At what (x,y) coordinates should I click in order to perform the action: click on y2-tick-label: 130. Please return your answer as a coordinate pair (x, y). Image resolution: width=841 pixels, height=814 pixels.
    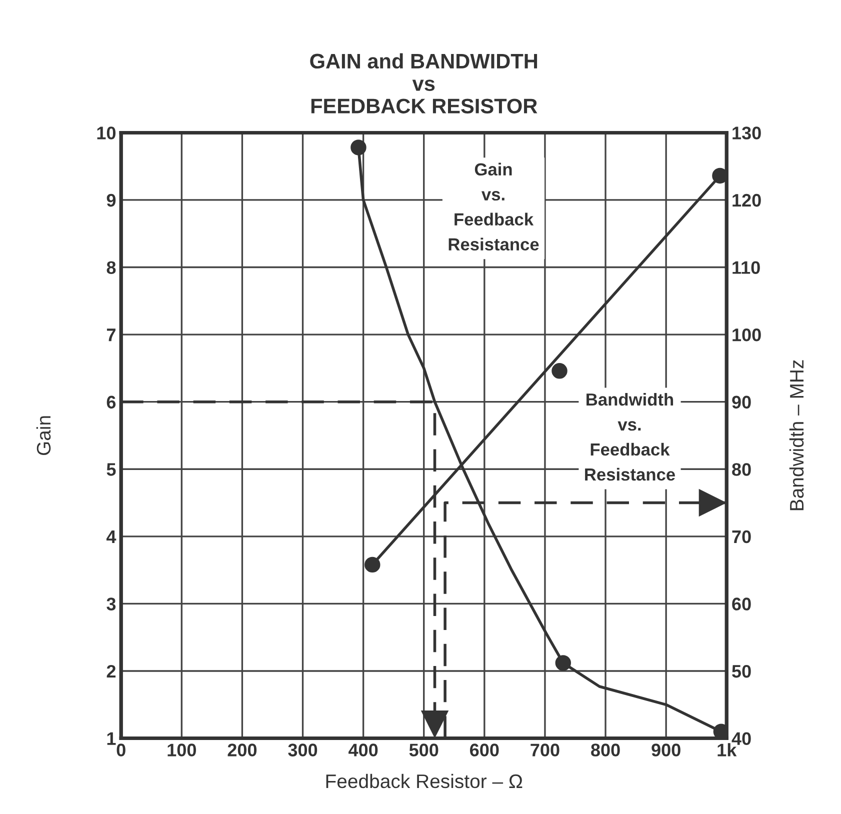
    Looking at the image, I should click on (746, 133).